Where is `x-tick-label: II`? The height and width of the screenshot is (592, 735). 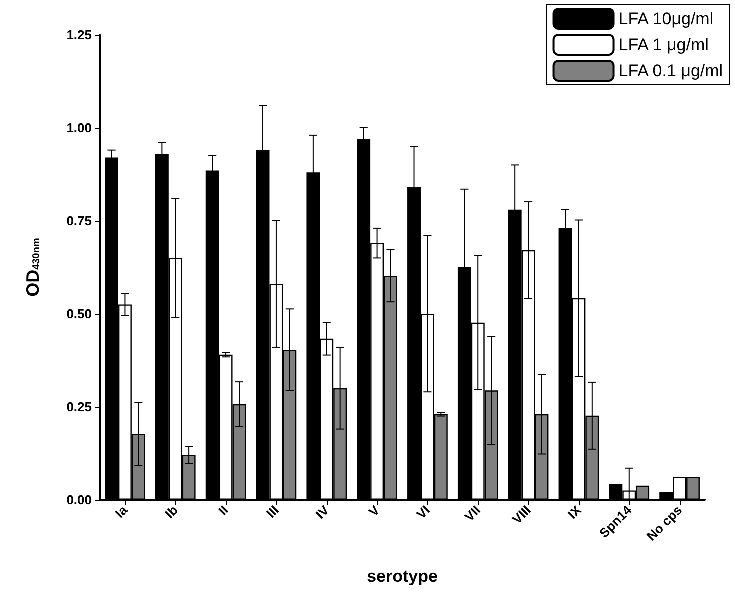 x-tick-label: II is located at coordinates (224, 510).